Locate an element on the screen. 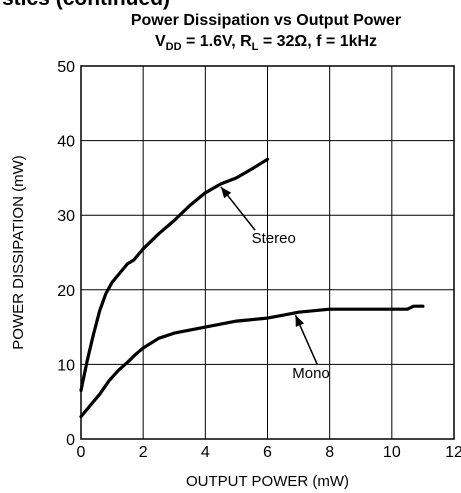 The width and height of the screenshot is (461, 493). x-tick-label-0: 0 is located at coordinates (81, 452).